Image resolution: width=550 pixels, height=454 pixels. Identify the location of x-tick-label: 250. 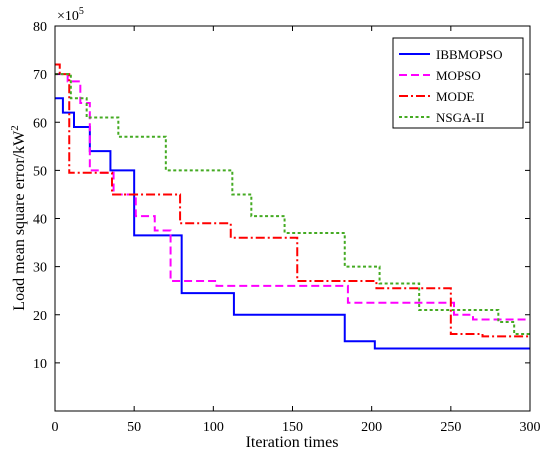
(450, 427).